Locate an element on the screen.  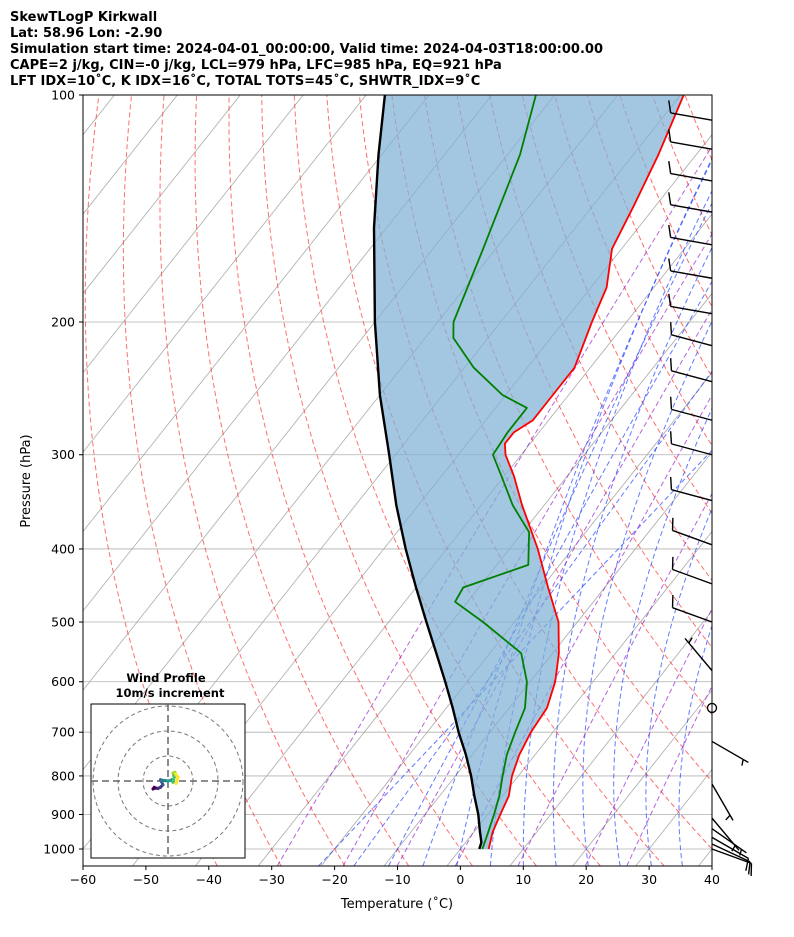
y-tick-label: 700 is located at coordinates (63, 732).